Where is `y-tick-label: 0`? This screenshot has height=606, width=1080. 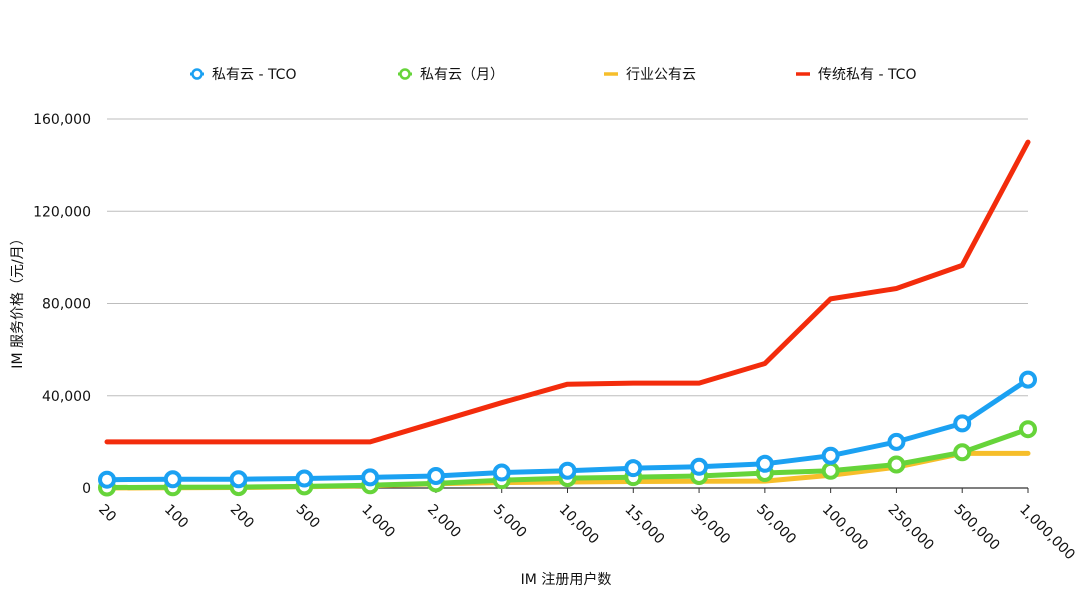
y-tick-label: 0 is located at coordinates (86, 489).